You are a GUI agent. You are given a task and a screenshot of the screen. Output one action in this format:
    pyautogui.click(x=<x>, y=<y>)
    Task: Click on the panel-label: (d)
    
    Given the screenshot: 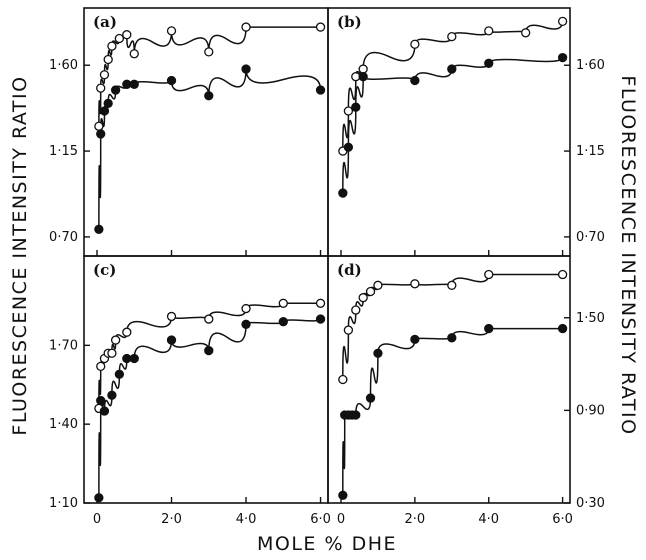 What is the action you would take?
    pyautogui.click(x=349, y=270)
    